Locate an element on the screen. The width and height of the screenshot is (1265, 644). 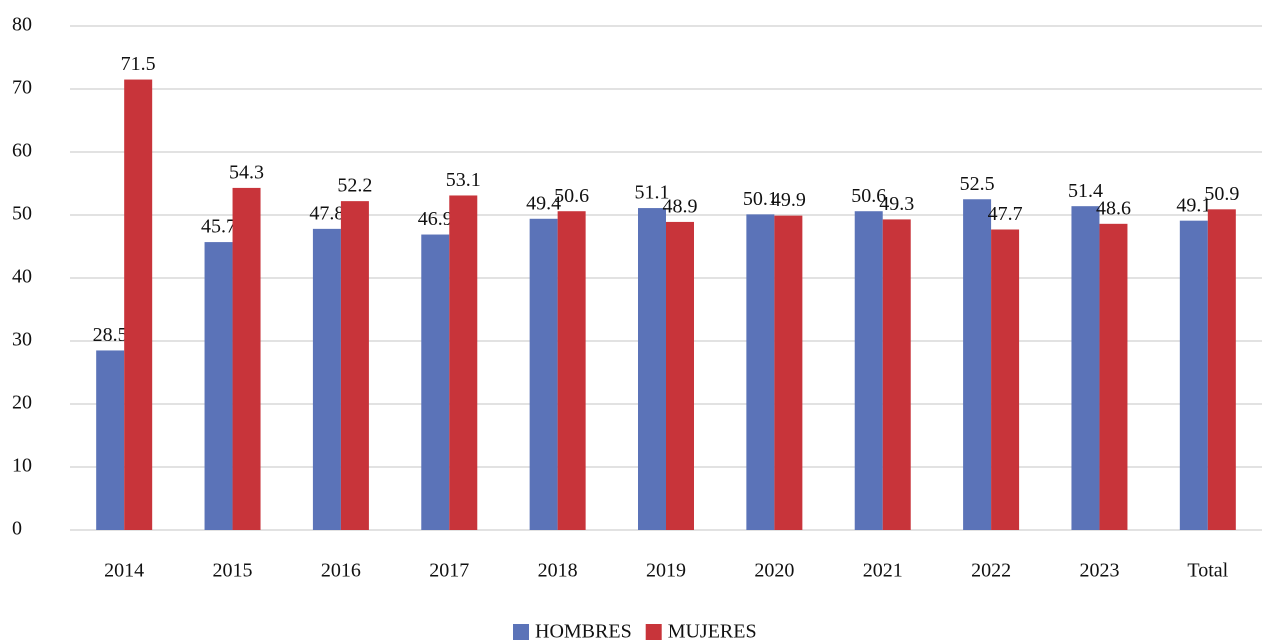
y-tick-label: 10 is located at coordinates (22, 466).